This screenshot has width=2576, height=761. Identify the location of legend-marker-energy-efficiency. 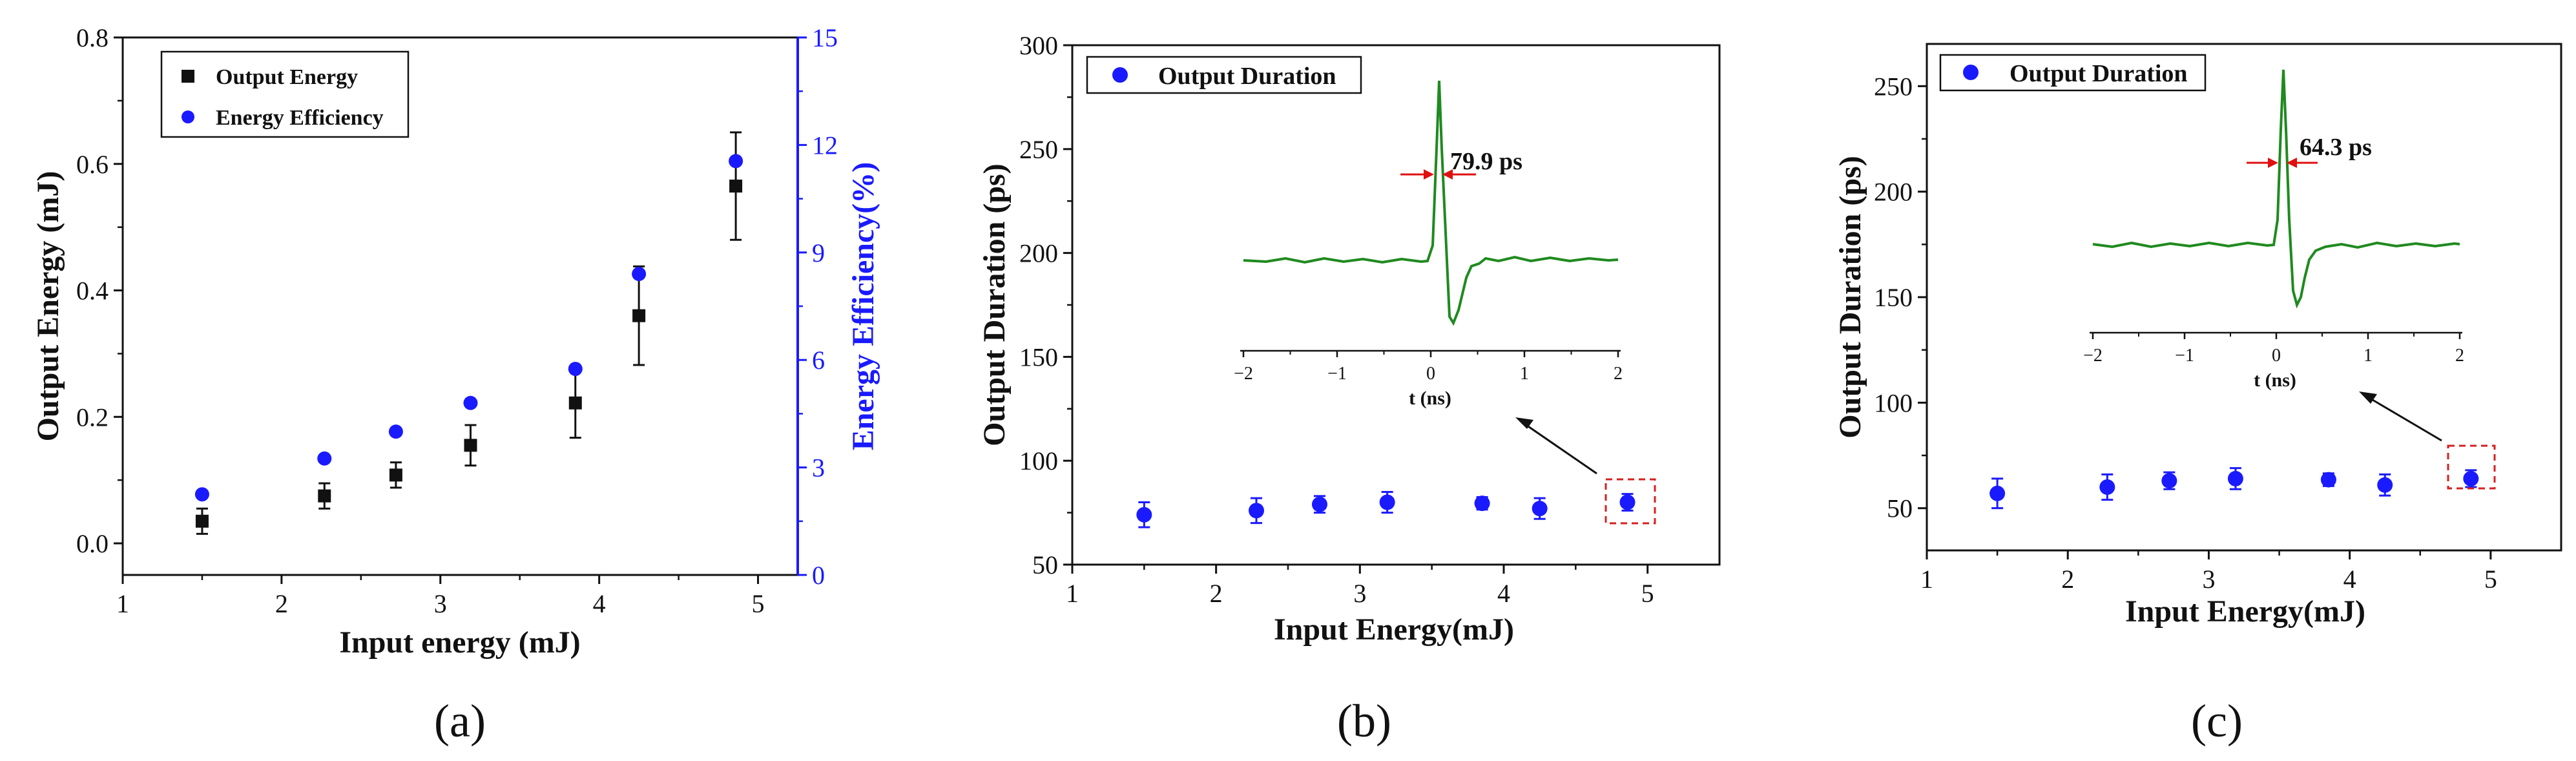
(188, 116).